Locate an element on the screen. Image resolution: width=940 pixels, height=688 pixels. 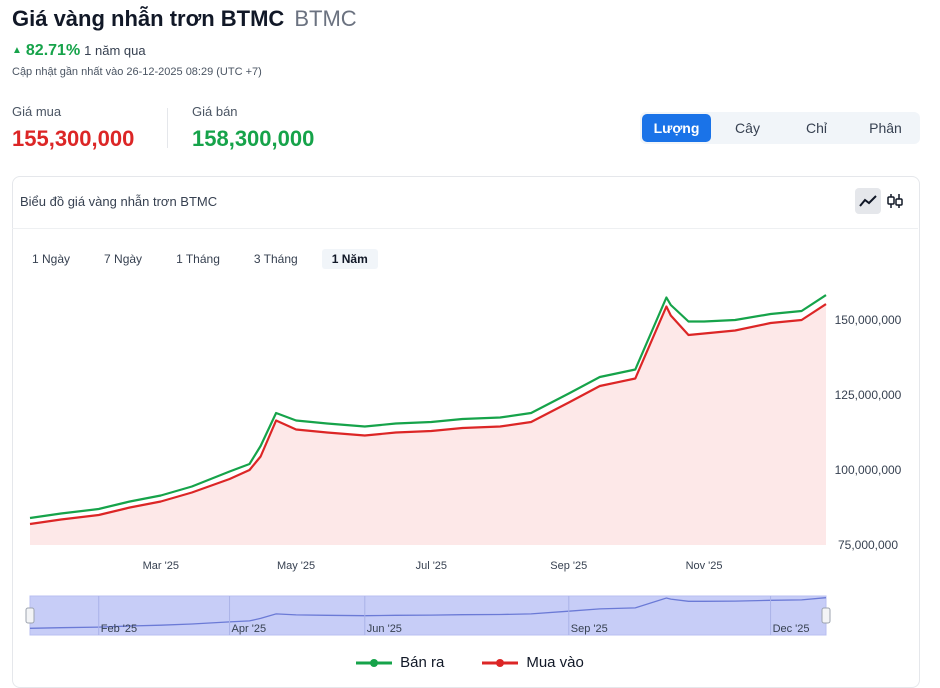
chart-legend: Bán ra Mua vào is located at coordinates (470, 662).